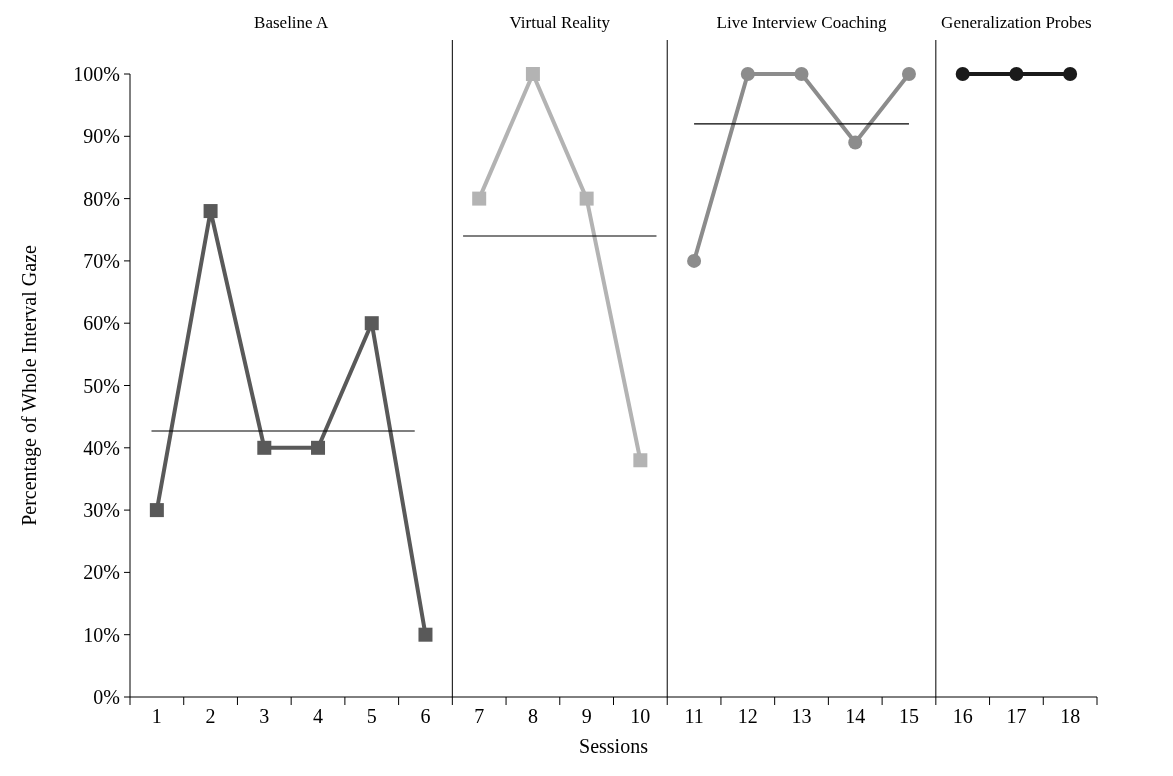 The width and height of the screenshot is (1173, 776). Describe the element at coordinates (156, 716) in the screenshot. I see `x-tick-label: 1` at that location.